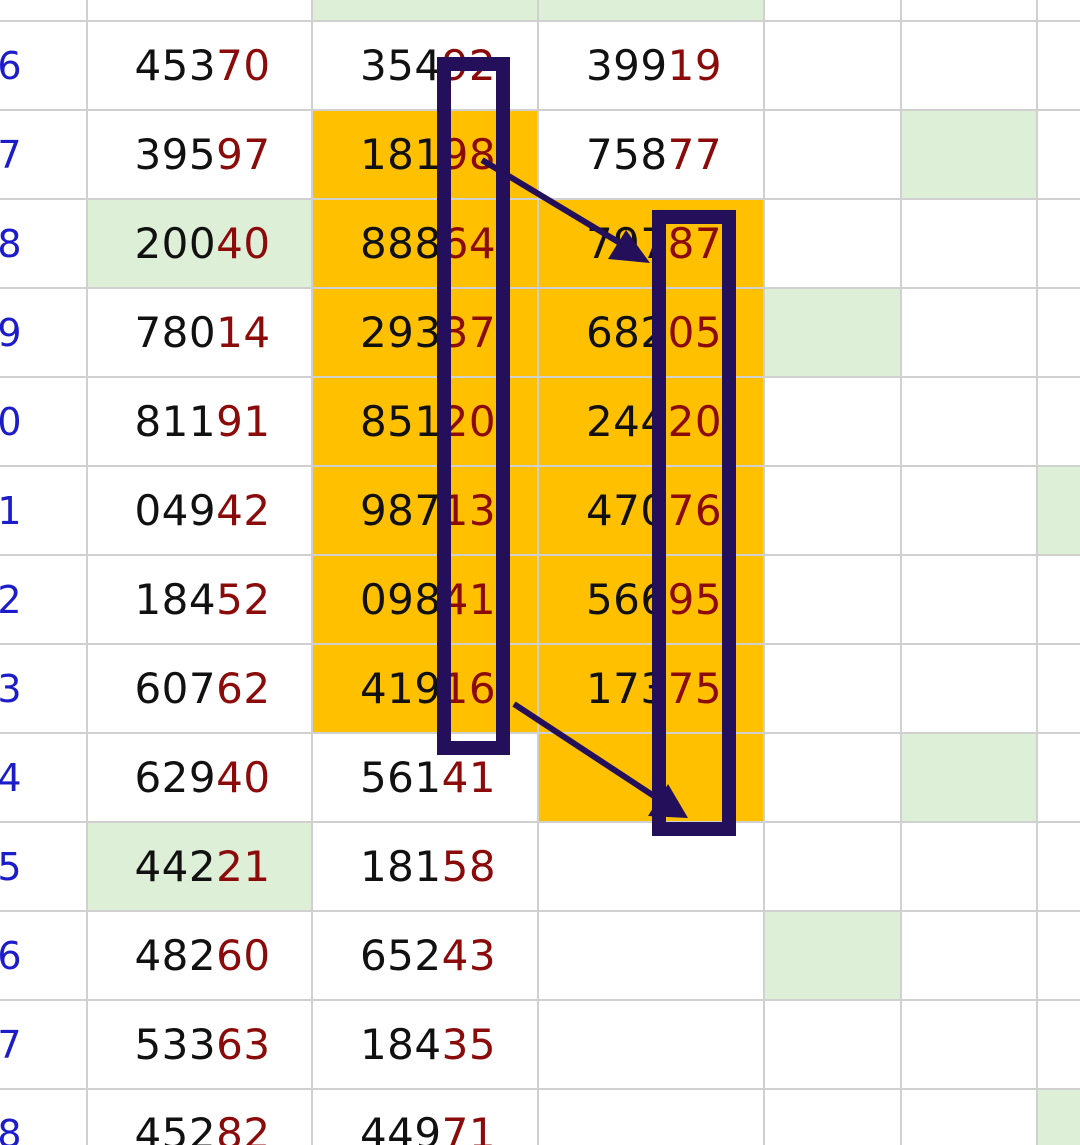 The height and width of the screenshot is (1145, 1080). I want to click on grid-cell: 629 40, so click(200, 778).